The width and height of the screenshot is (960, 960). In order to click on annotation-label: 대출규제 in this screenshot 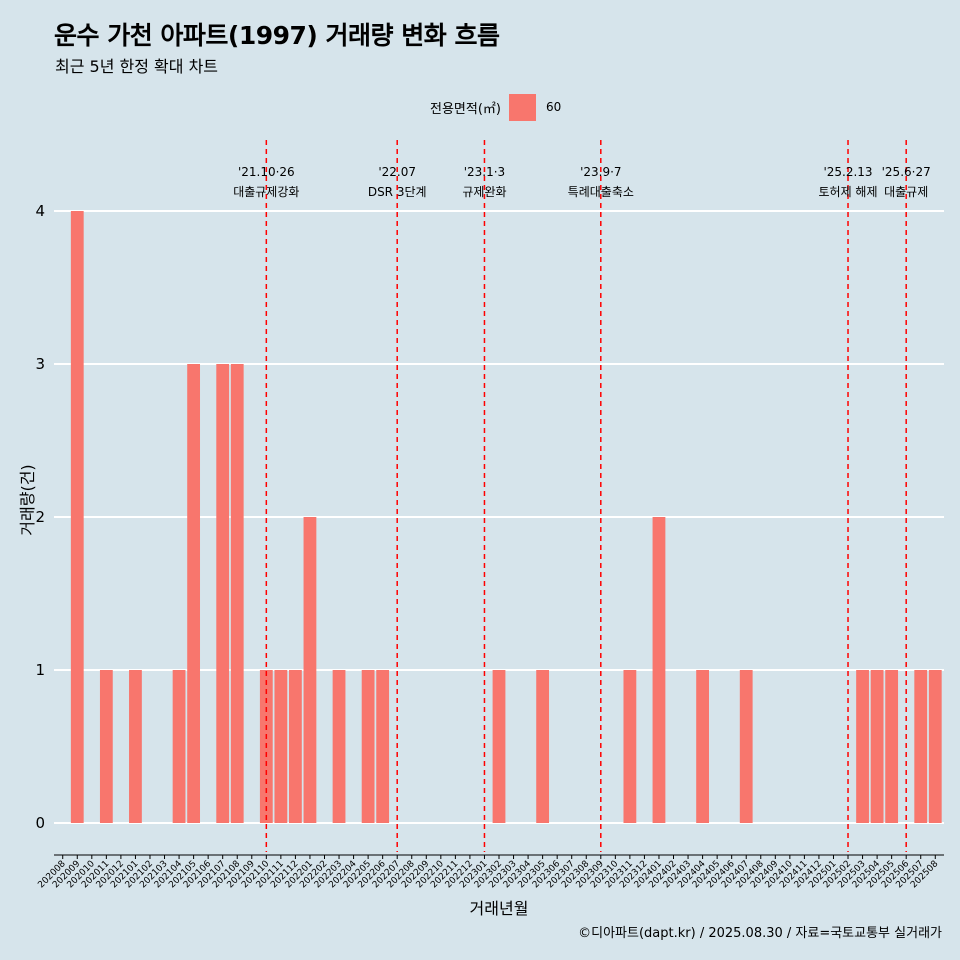, I will do `click(906, 192)`.